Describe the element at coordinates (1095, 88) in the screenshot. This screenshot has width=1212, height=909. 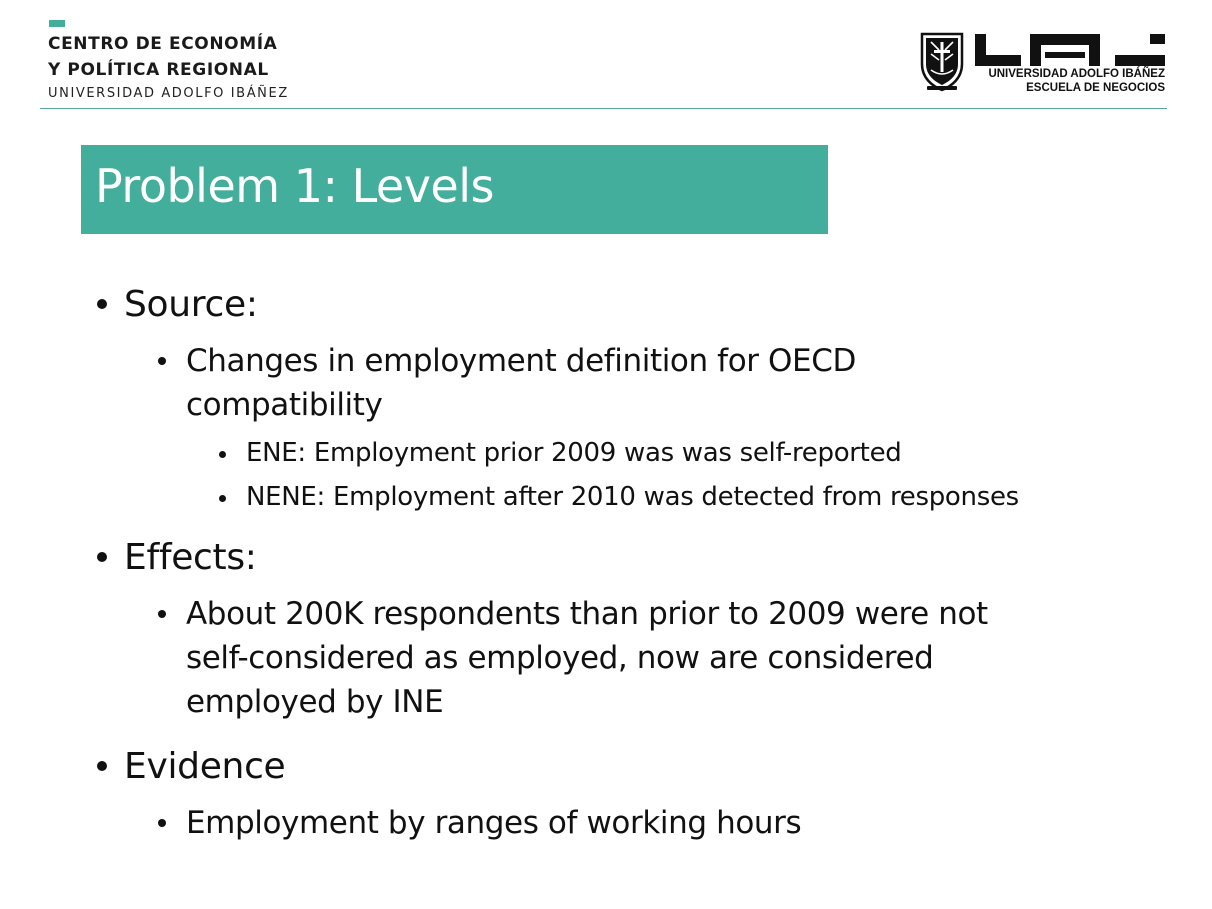
I see `uai-logo-school-text: ESCUELA DE NEGOCIOS` at that location.